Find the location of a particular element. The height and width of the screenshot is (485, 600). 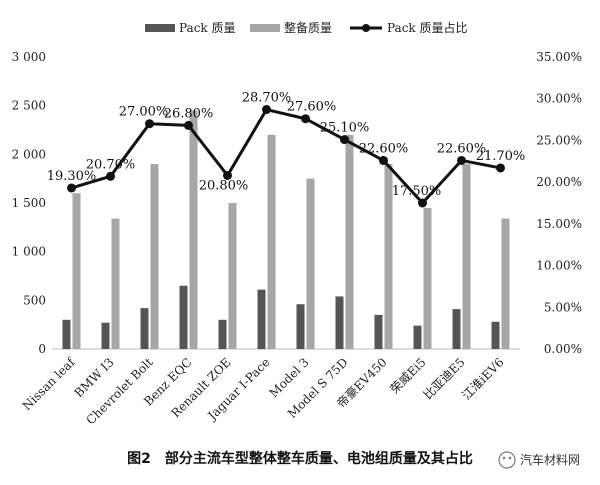

right-tick-label: 30.00% is located at coordinates (559, 99).